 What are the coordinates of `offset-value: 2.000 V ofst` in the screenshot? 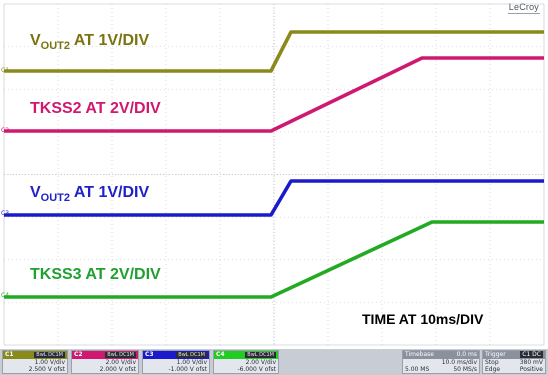 It's located at (117, 369).